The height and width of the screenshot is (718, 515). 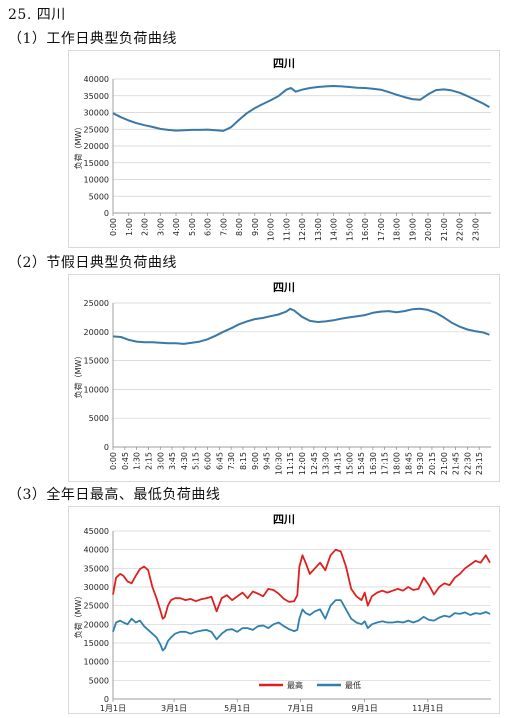 I want to click on x-tick-label: 12:45, so click(x=314, y=463).